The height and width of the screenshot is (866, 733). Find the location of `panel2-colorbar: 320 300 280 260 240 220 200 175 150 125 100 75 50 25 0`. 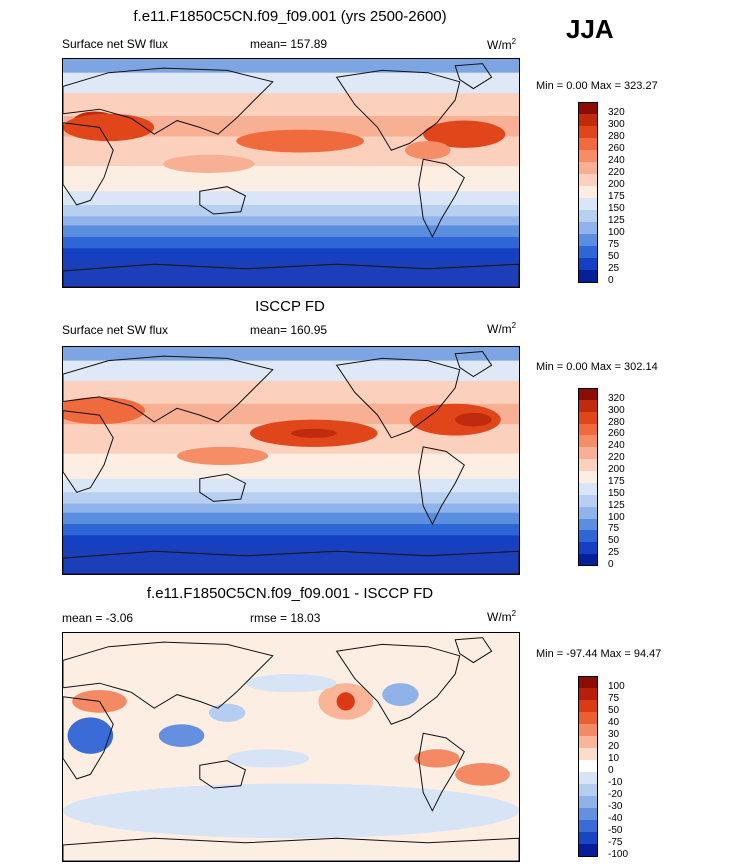

panel2-colorbar: 320 300 280 260 240 220 200 175 150 125 100 75 50 25 0 is located at coordinates (618, 479).